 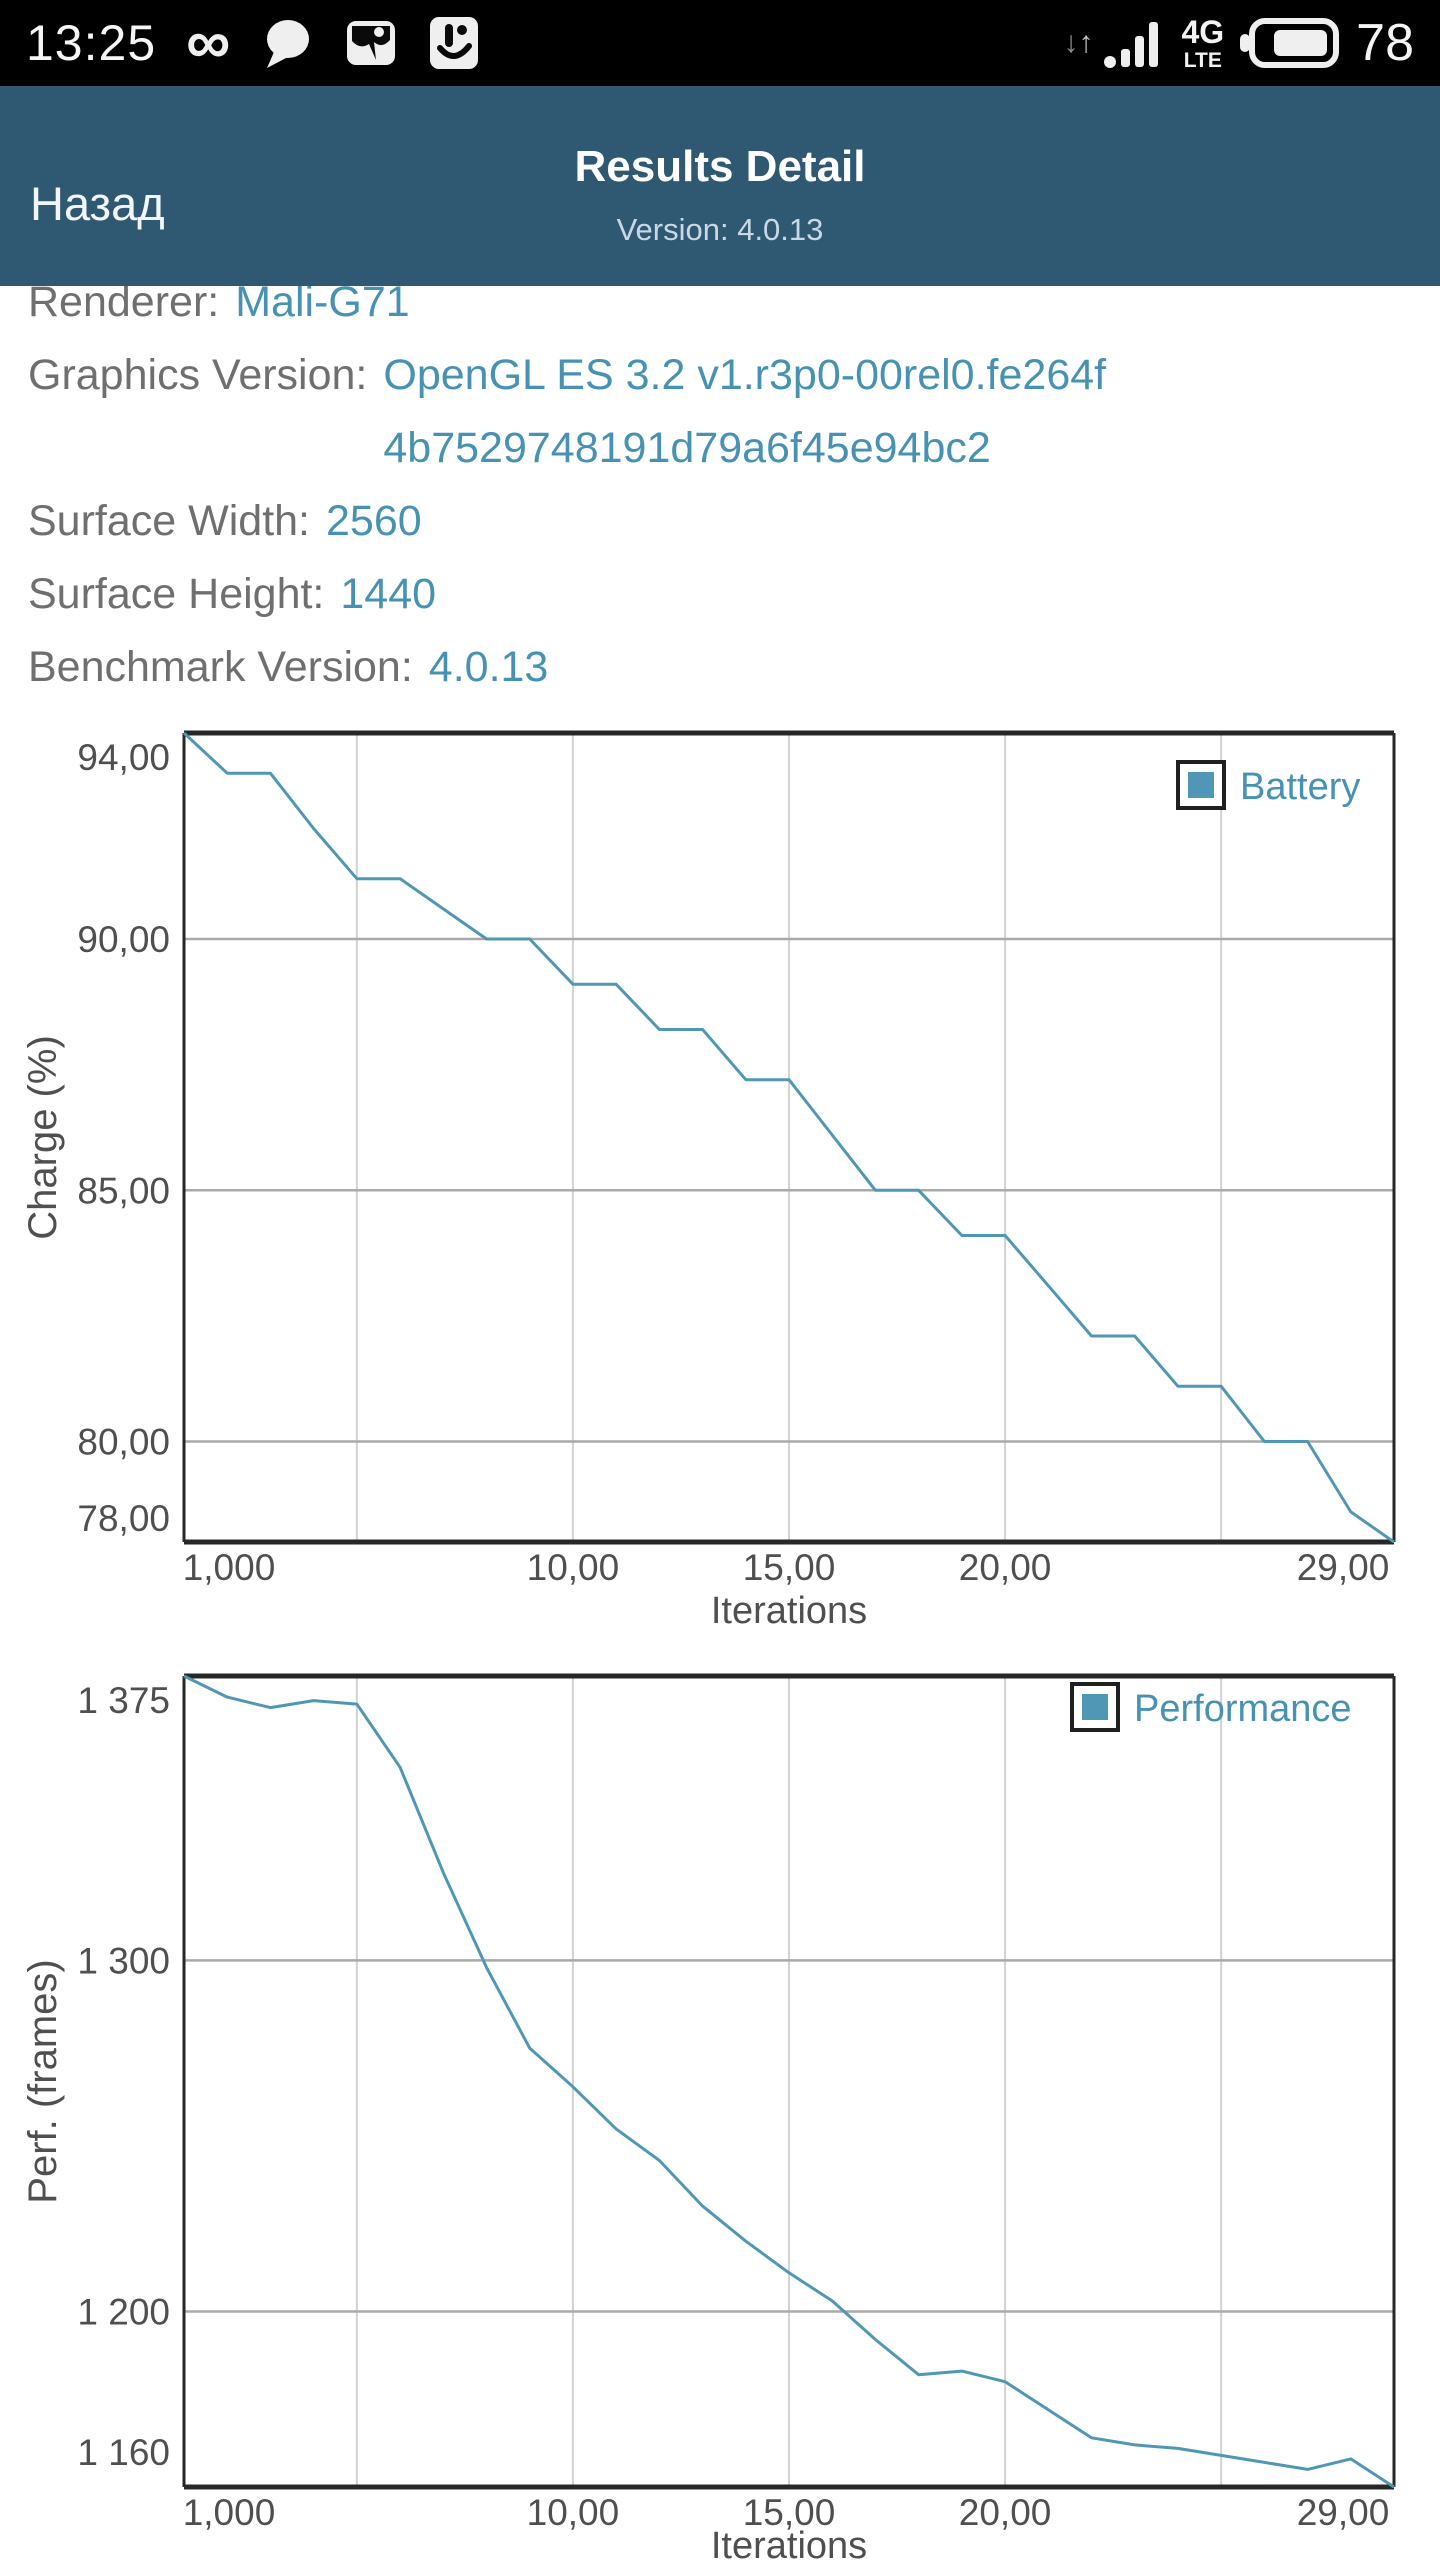 What do you see at coordinates (288, 44) in the screenshot?
I see `chat-bubble-icon` at bounding box center [288, 44].